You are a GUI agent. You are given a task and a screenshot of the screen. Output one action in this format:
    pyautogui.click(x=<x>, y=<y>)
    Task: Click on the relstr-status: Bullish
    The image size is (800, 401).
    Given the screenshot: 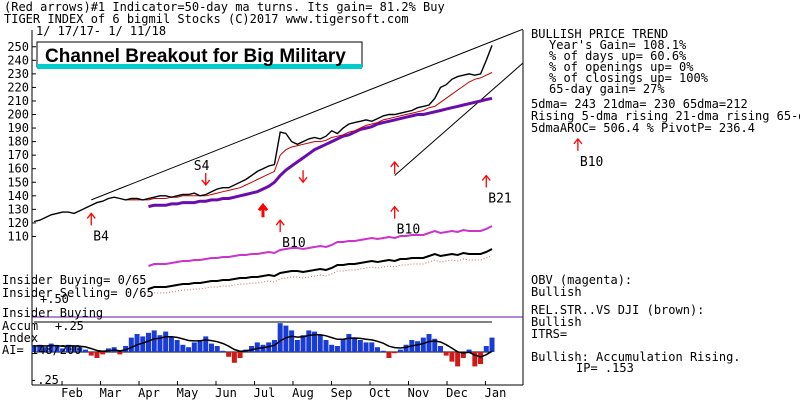 What is the action you would take?
    pyautogui.click(x=556, y=322)
    